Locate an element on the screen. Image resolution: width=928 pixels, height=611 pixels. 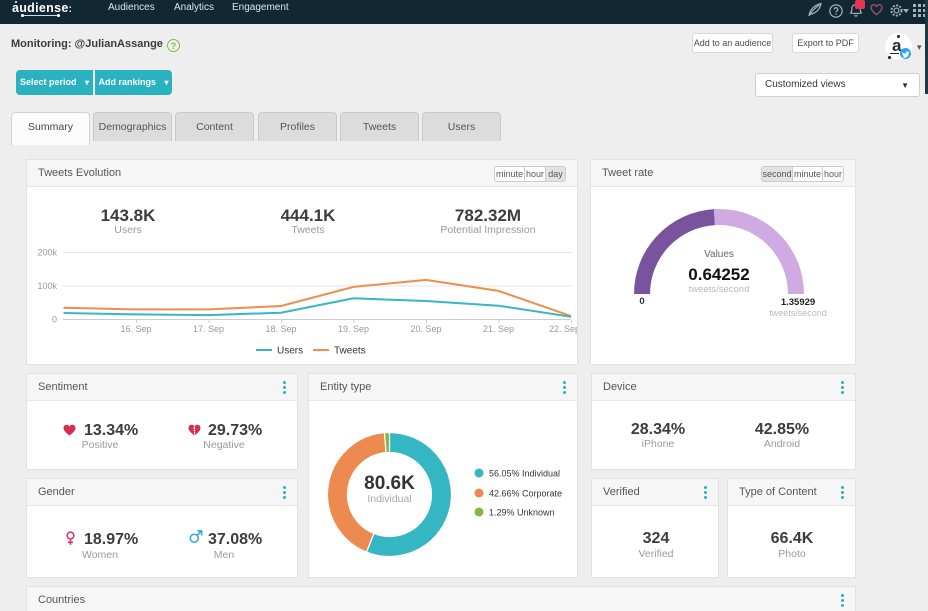
svg-text: 0.64252 is located at coordinates (718, 274).